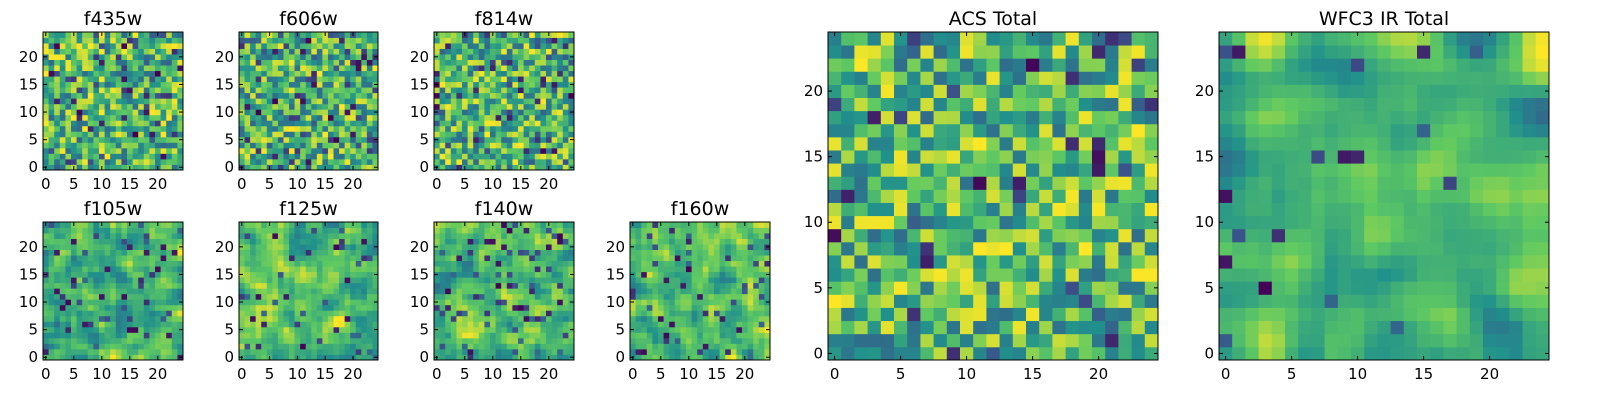 Image resolution: width=1600 pixels, height=400 pixels. I want to click on y-tick-label: 0, so click(424, 167).